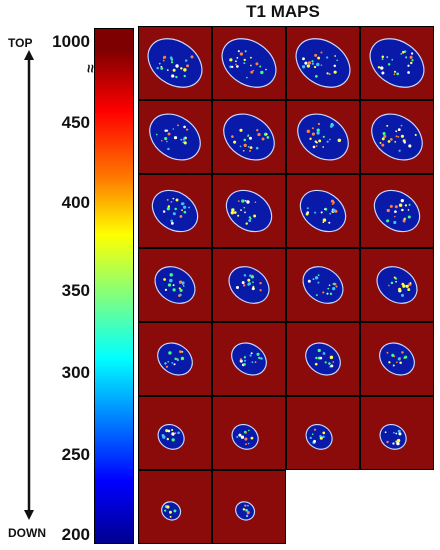  Describe the element at coordinates (75, 290) in the screenshot. I see `colorbar-tick: 350` at that location.